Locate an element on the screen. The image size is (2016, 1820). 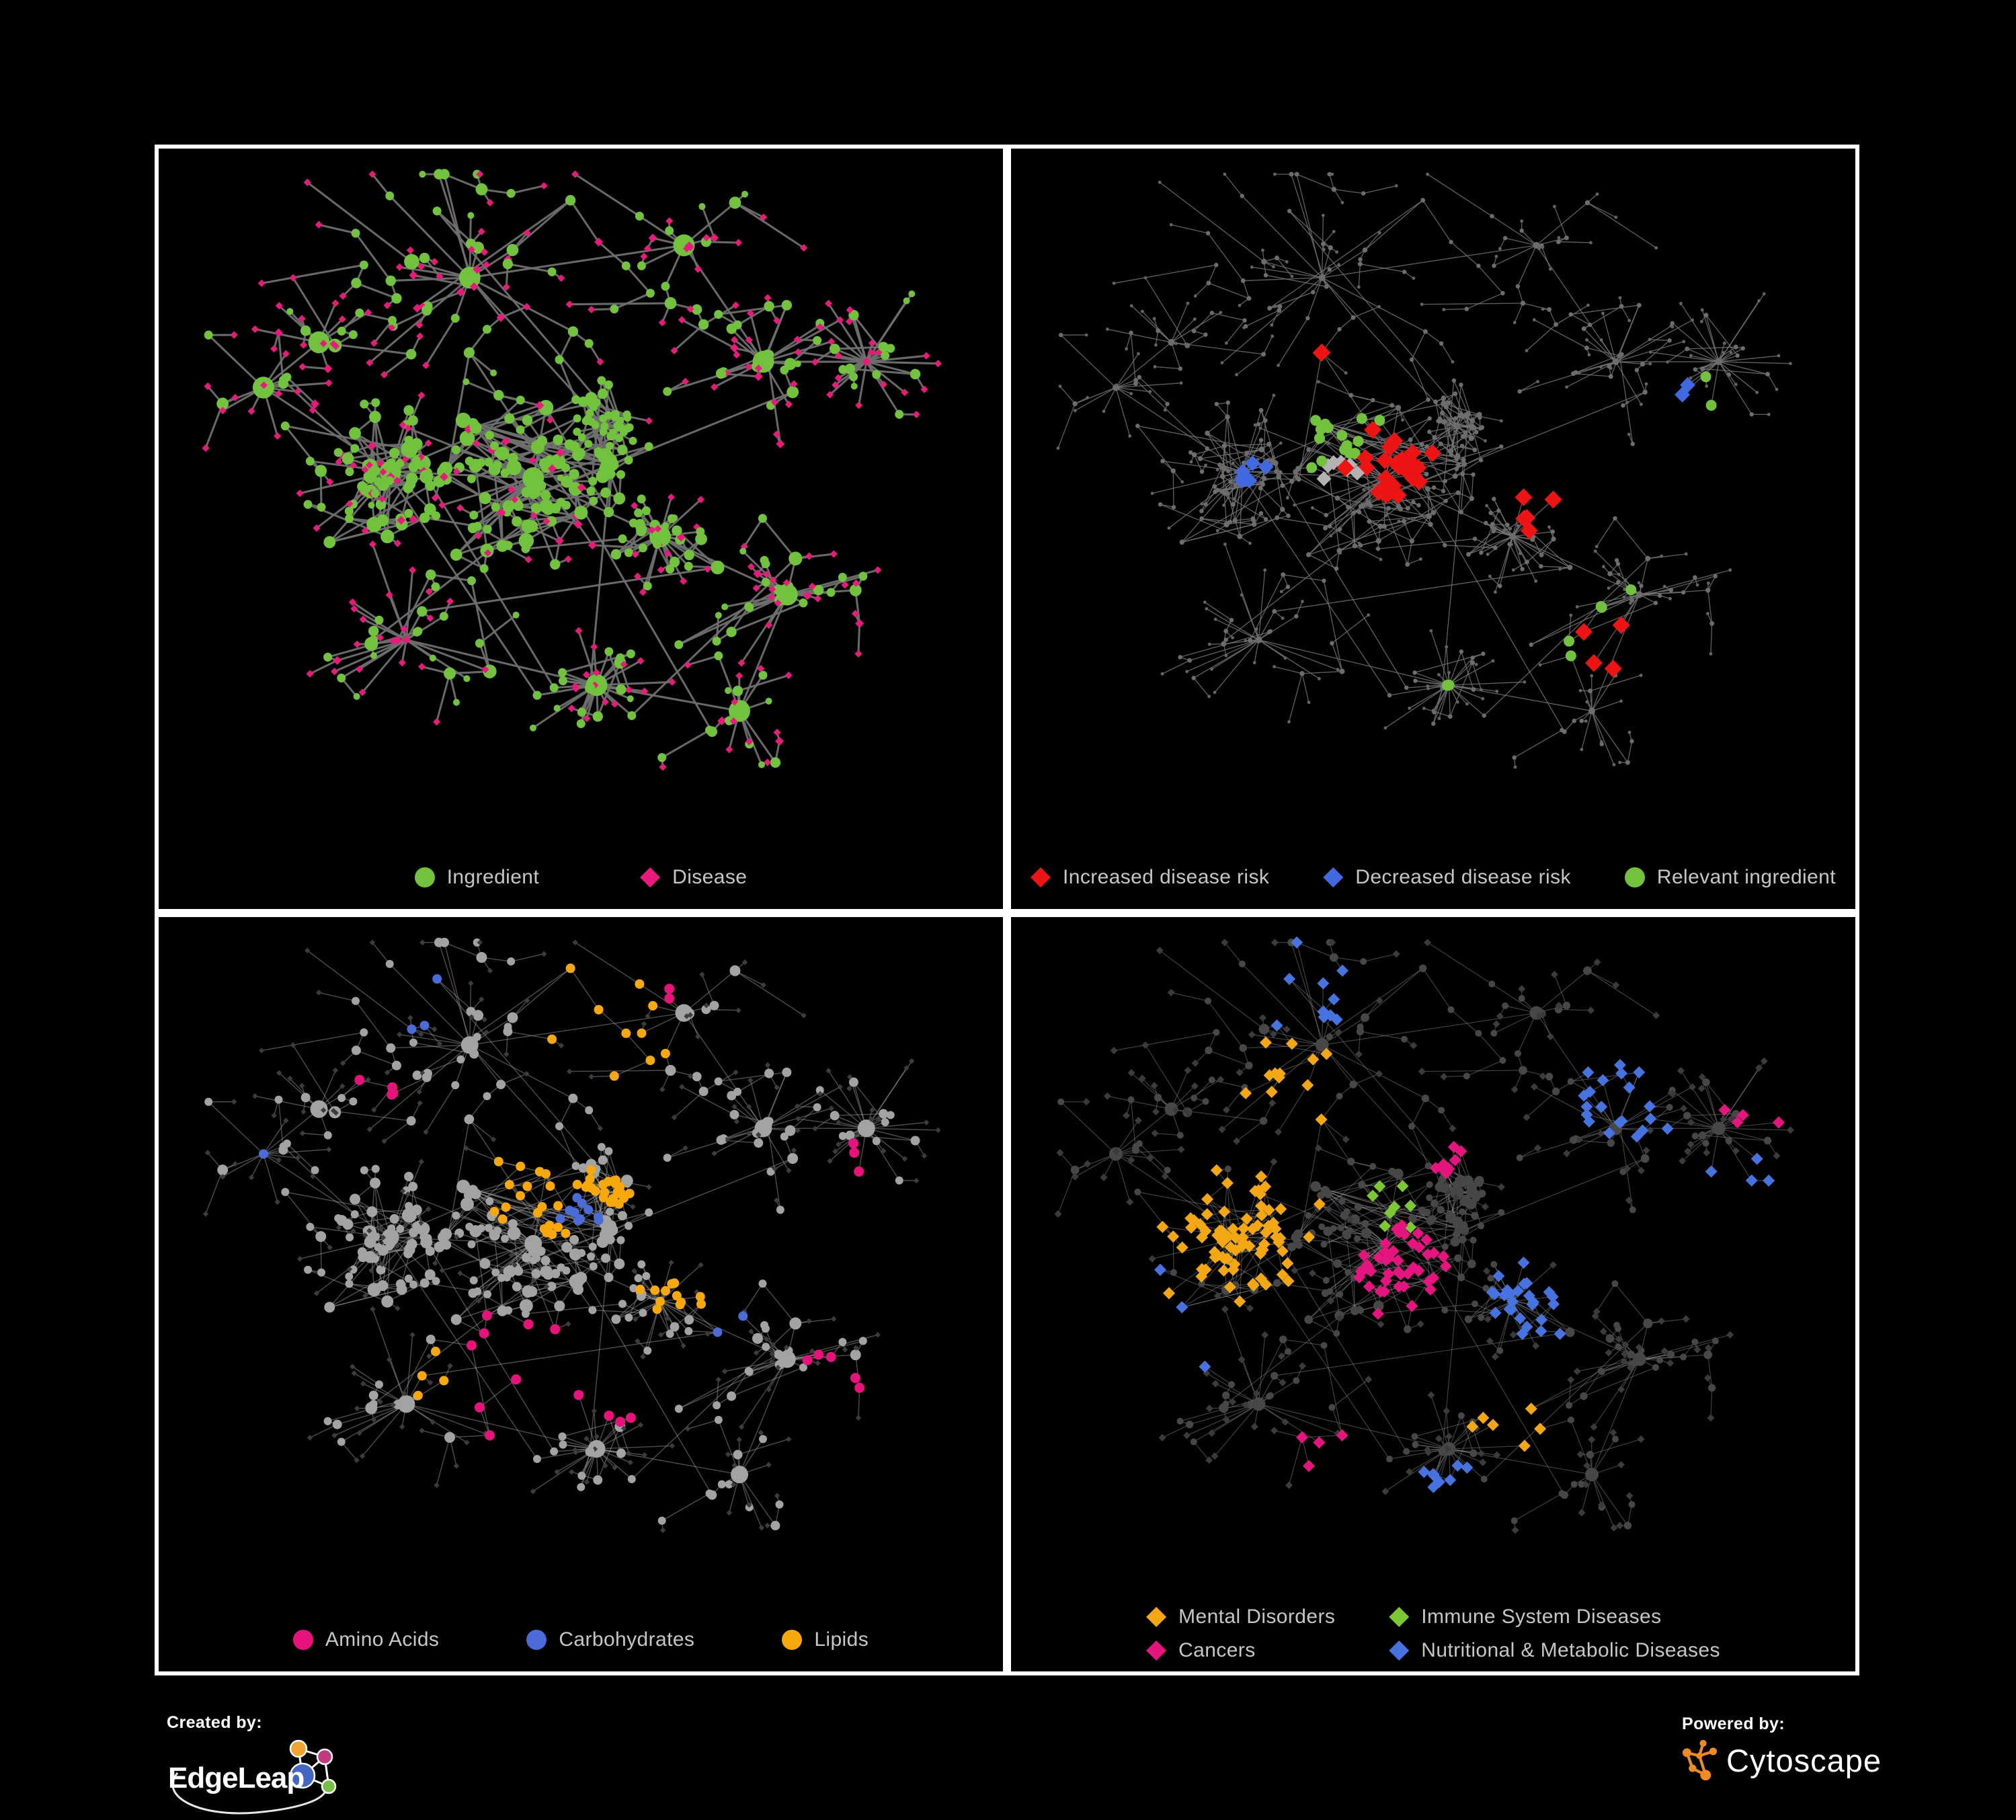
amino-acids-circle-icon is located at coordinates (302, 1640).